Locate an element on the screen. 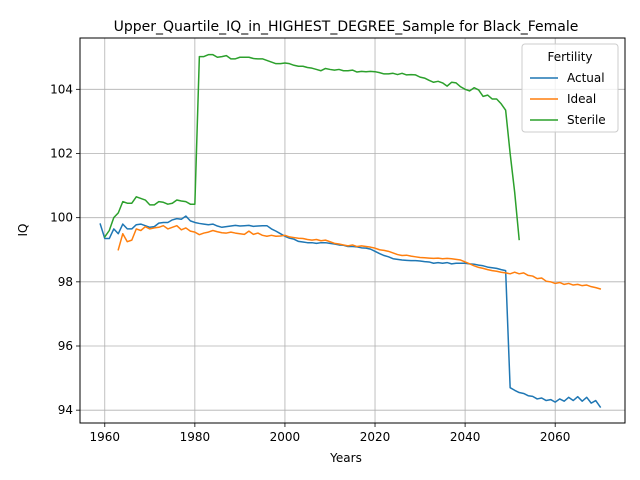 The image size is (640, 480). series-line-ideal is located at coordinates (359, 257).